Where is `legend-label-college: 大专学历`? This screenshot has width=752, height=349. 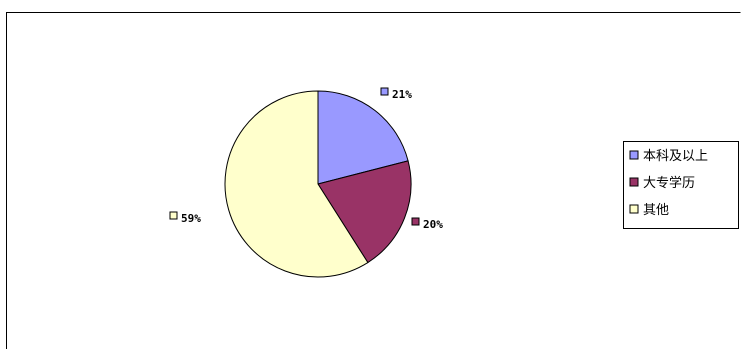
legend-label-college: 大专学历 is located at coordinates (669, 183).